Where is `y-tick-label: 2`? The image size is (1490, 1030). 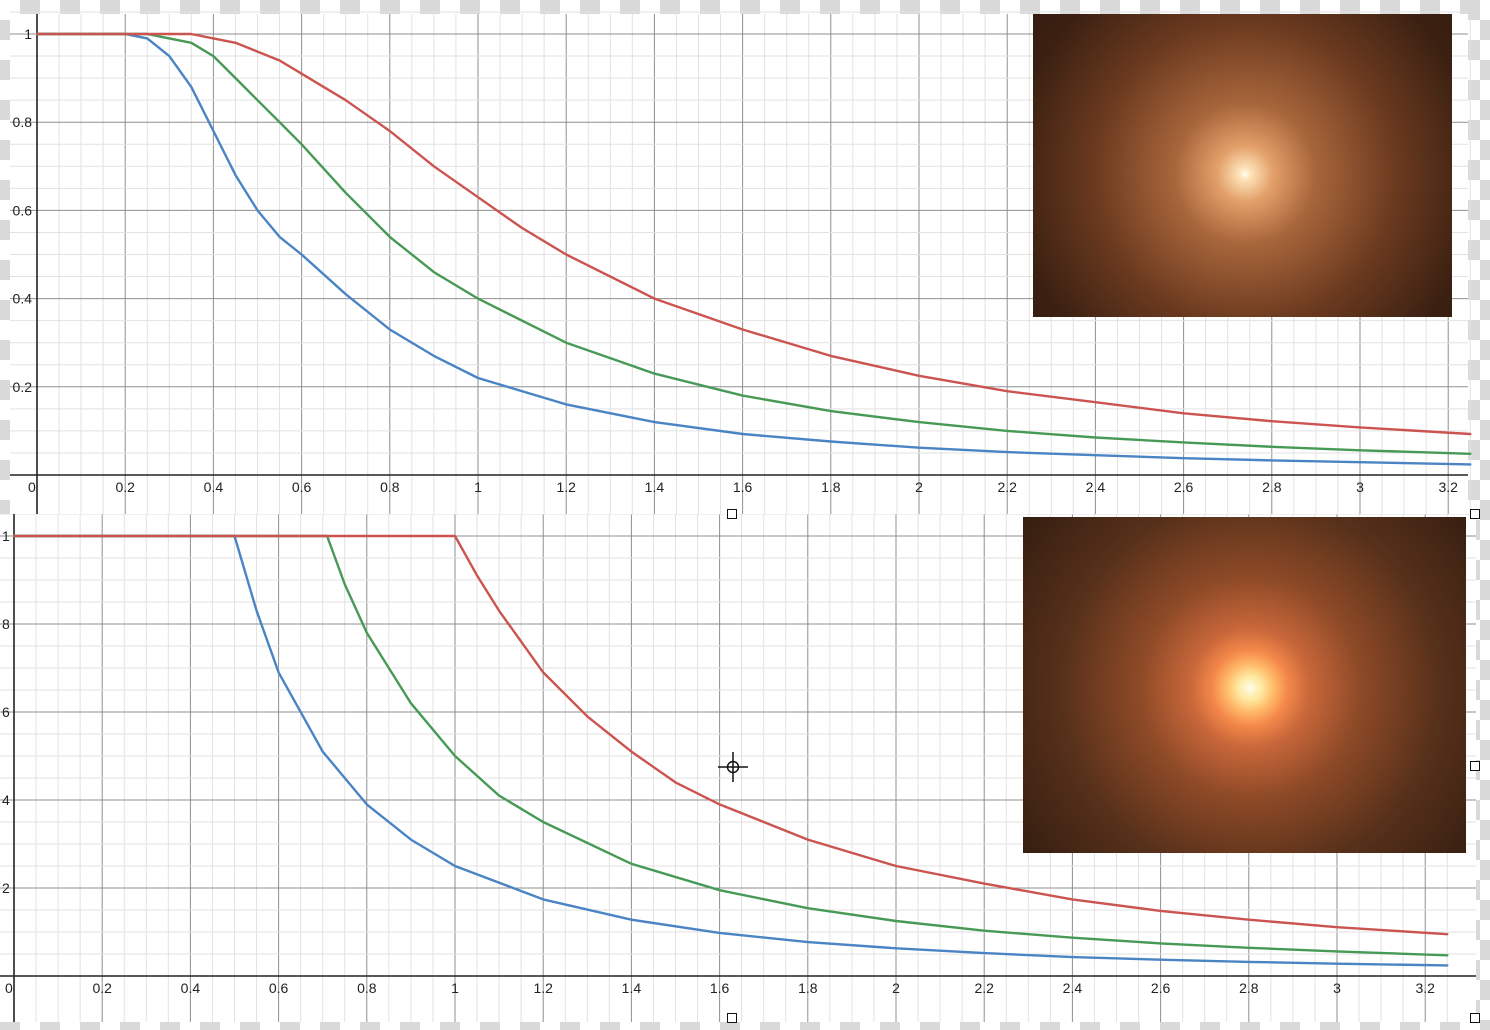 y-tick-label: 2 is located at coordinates (6, 888).